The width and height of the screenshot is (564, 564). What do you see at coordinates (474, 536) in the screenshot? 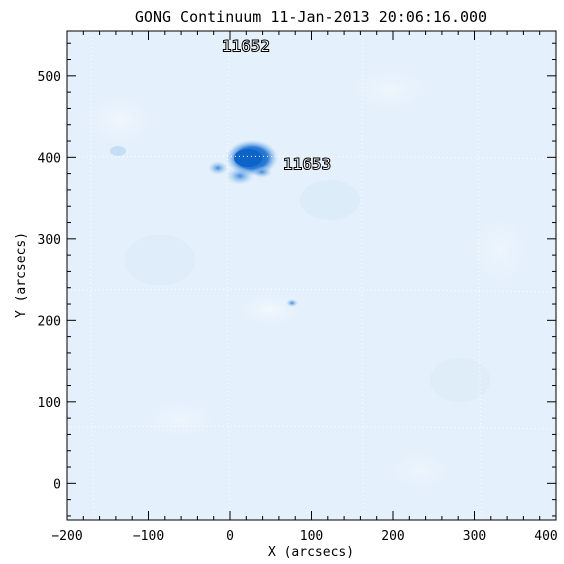
I see `x-tick-label: 300` at bounding box center [474, 536].